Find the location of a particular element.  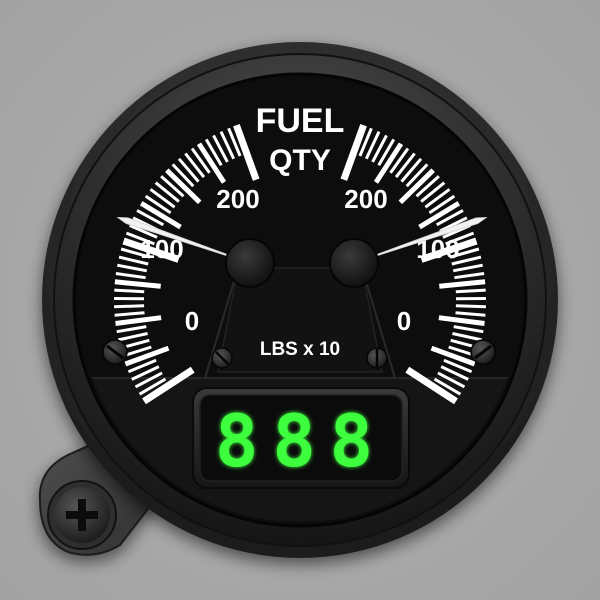

digital-readout: 888 is located at coordinates (301, 438).